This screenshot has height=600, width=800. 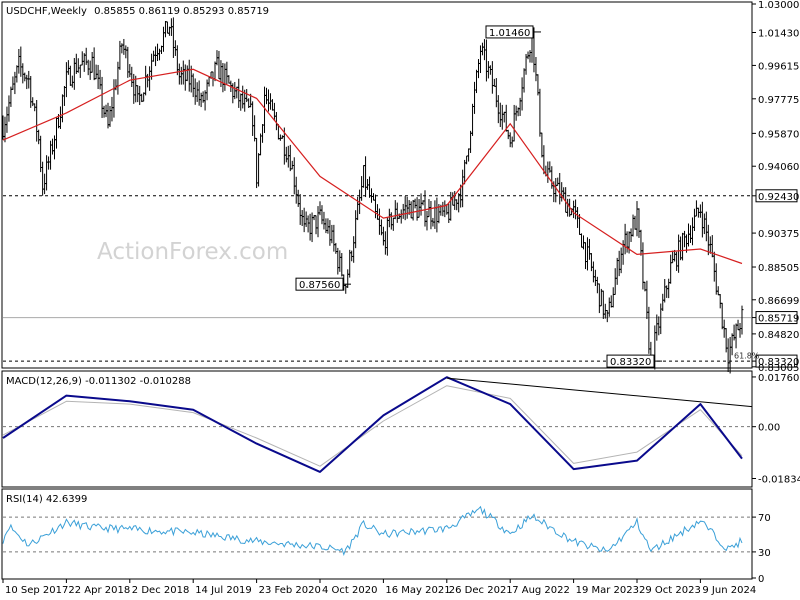 I want to click on price-axis-label: 0.85719, so click(x=778, y=319).